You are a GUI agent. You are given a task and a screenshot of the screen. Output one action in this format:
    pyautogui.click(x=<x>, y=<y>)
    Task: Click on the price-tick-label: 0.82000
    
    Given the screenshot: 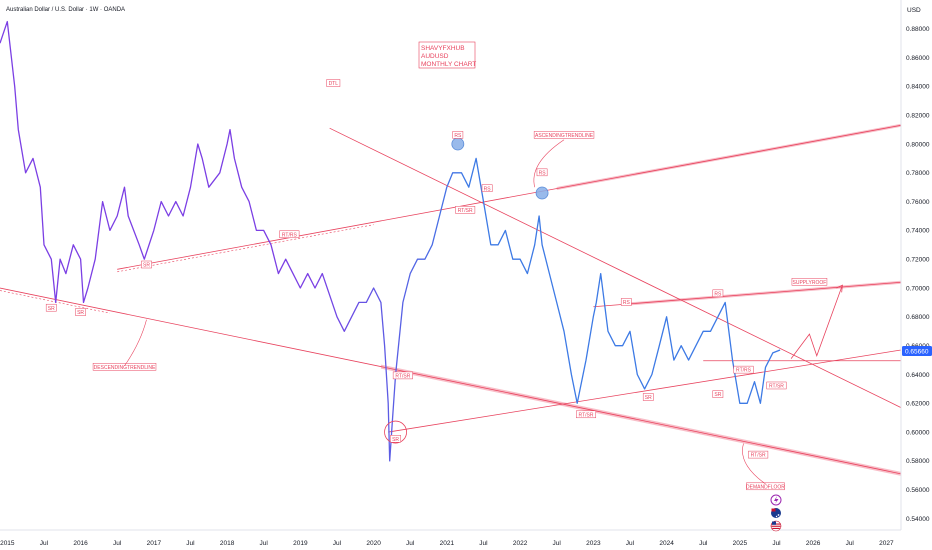 What is the action you would take?
    pyautogui.click(x=918, y=116)
    